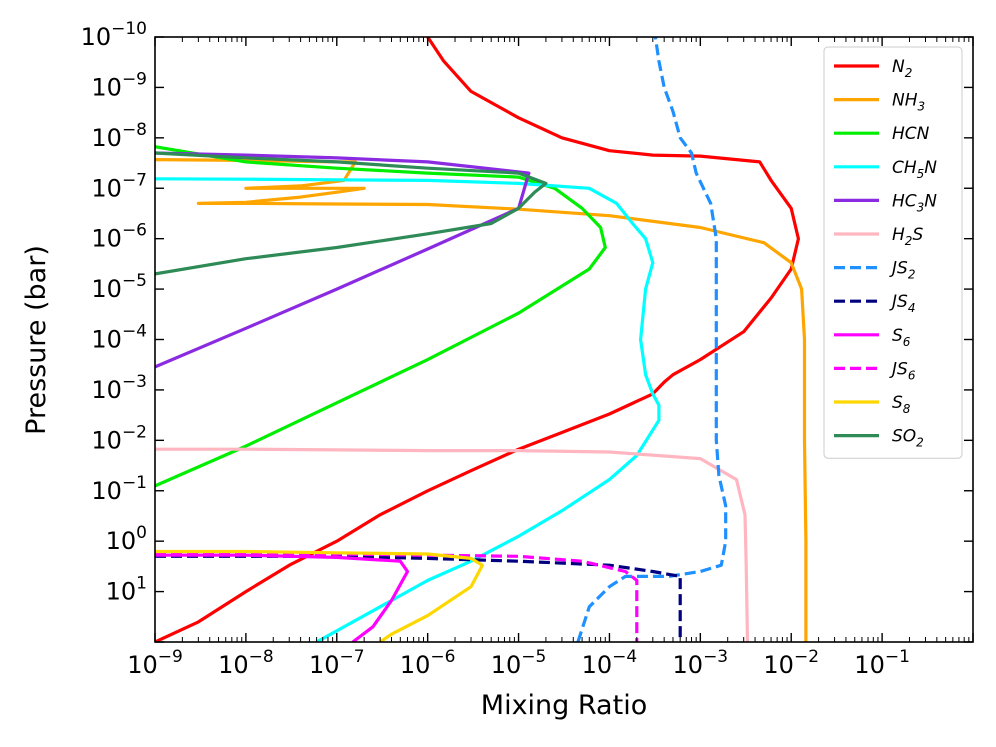 The image size is (996, 747). Describe the element at coordinates (337, 663) in the screenshot. I see `x-tick-label: 10⁻⁷` at that location.